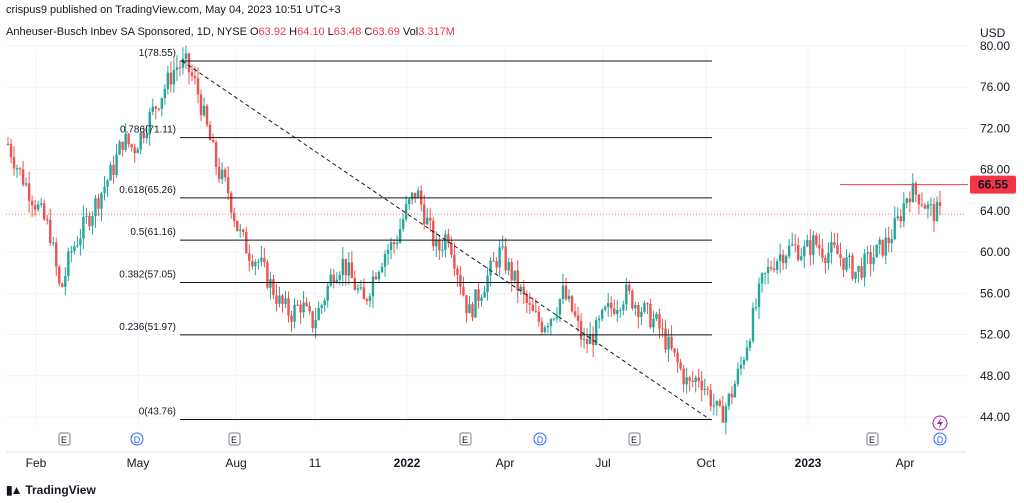 The height and width of the screenshot is (503, 1024). Describe the element at coordinates (995, 128) in the screenshot. I see `y-tick-label: 72.00` at that location.